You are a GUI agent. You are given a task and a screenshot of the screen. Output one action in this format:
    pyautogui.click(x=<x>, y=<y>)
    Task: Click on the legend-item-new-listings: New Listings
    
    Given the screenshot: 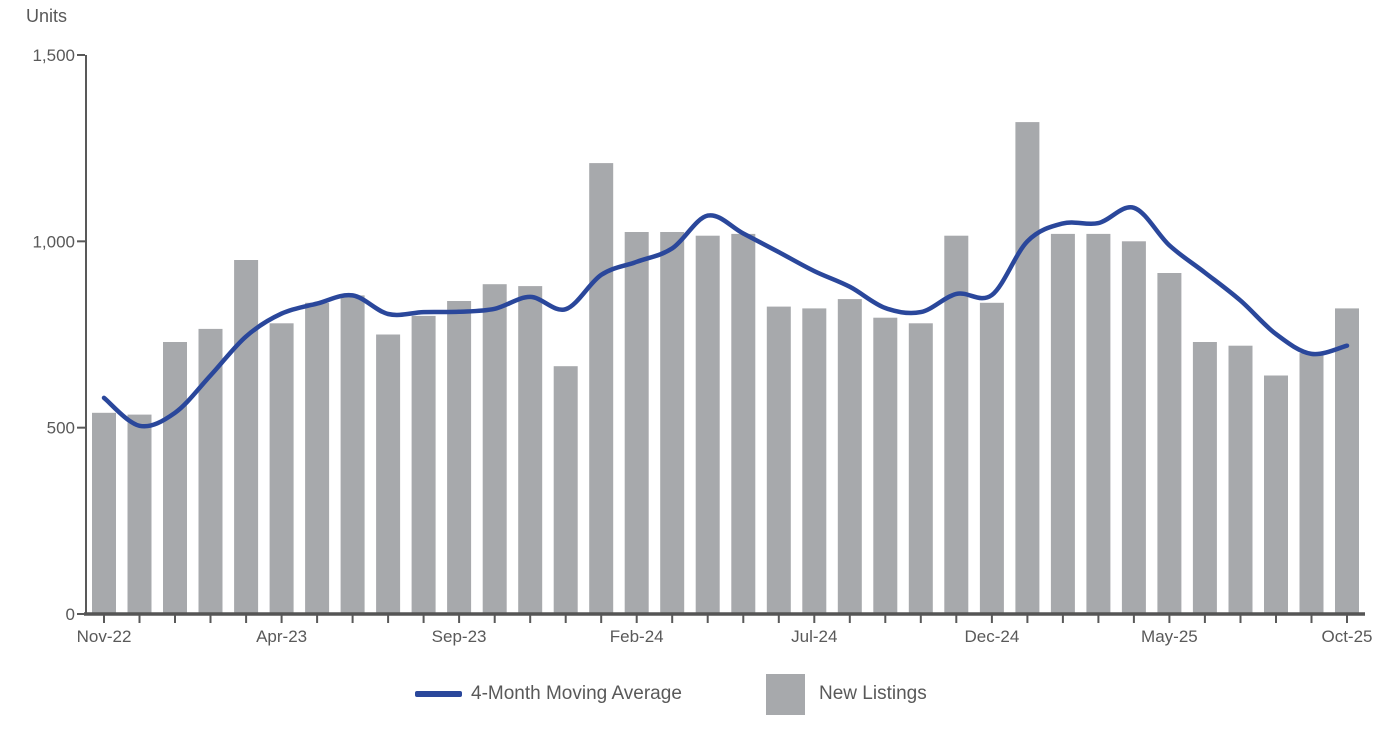 What is the action you would take?
    pyautogui.click(x=846, y=694)
    